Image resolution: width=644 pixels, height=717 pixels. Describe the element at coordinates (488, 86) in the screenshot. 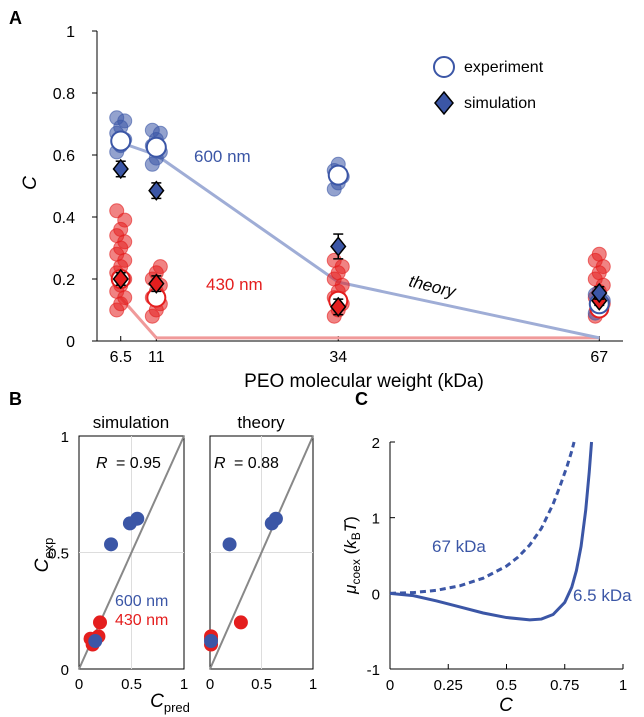

I see `panel-a-legend: experiment simulation` at that location.